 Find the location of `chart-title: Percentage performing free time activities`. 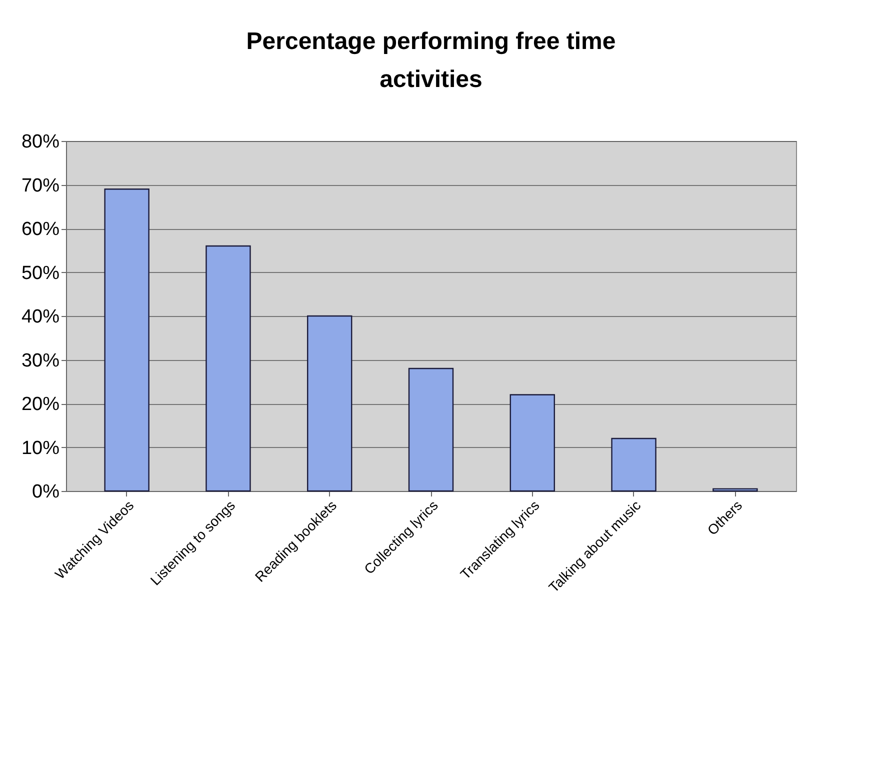

chart-title: Percentage performing free time activities is located at coordinates (431, 60).